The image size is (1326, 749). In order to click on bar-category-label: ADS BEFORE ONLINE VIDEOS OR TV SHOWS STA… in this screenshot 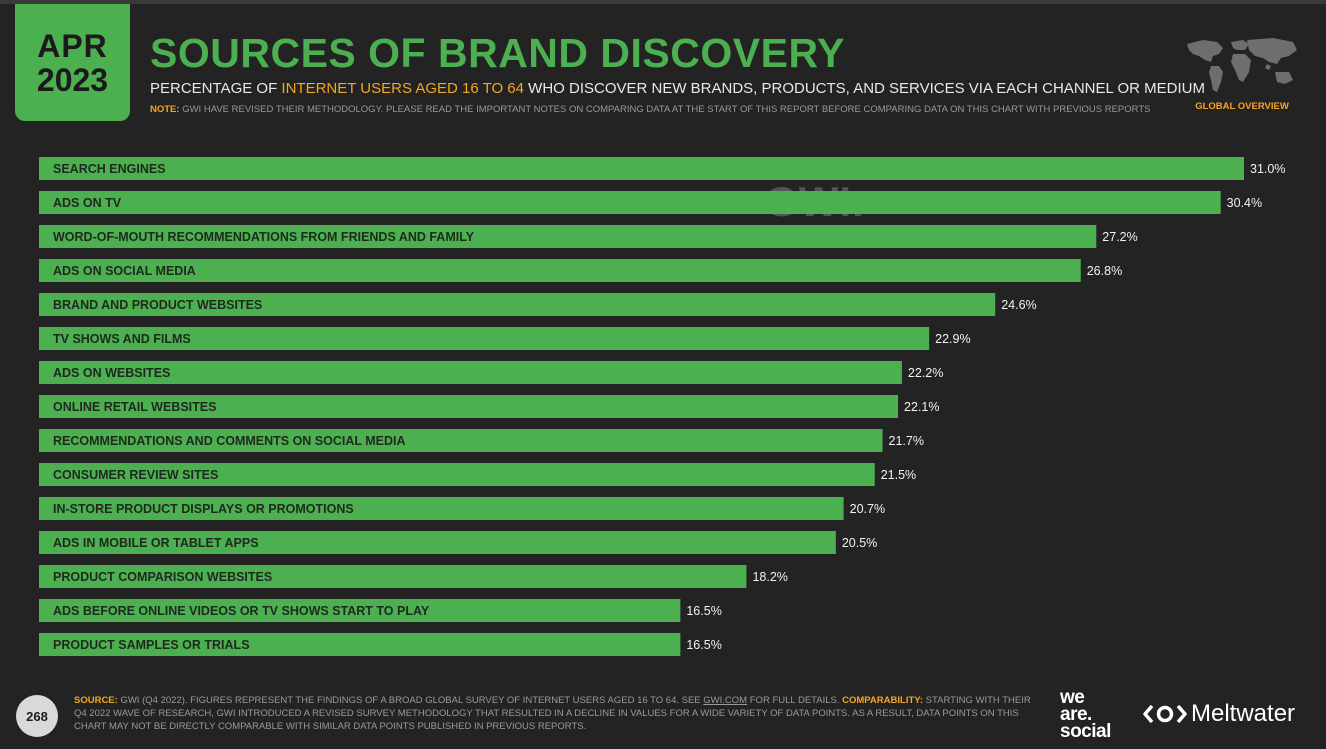, I will do `click(241, 611)`.